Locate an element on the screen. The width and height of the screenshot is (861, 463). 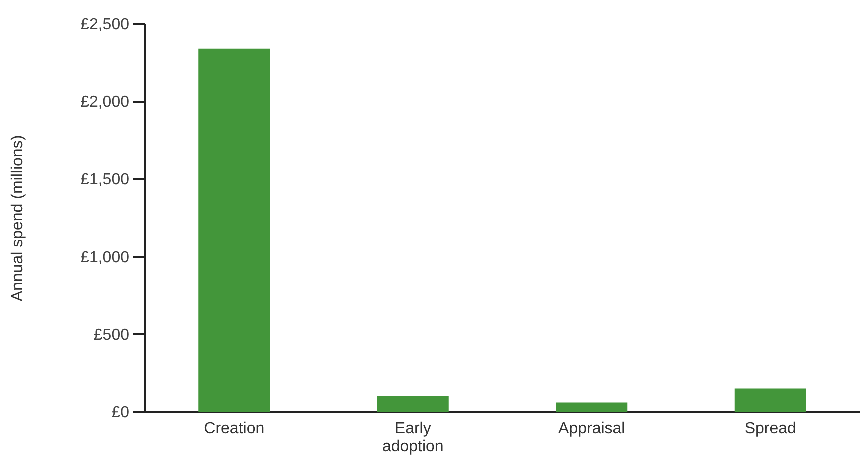
x-tick-label: Early adoption is located at coordinates (413, 438).